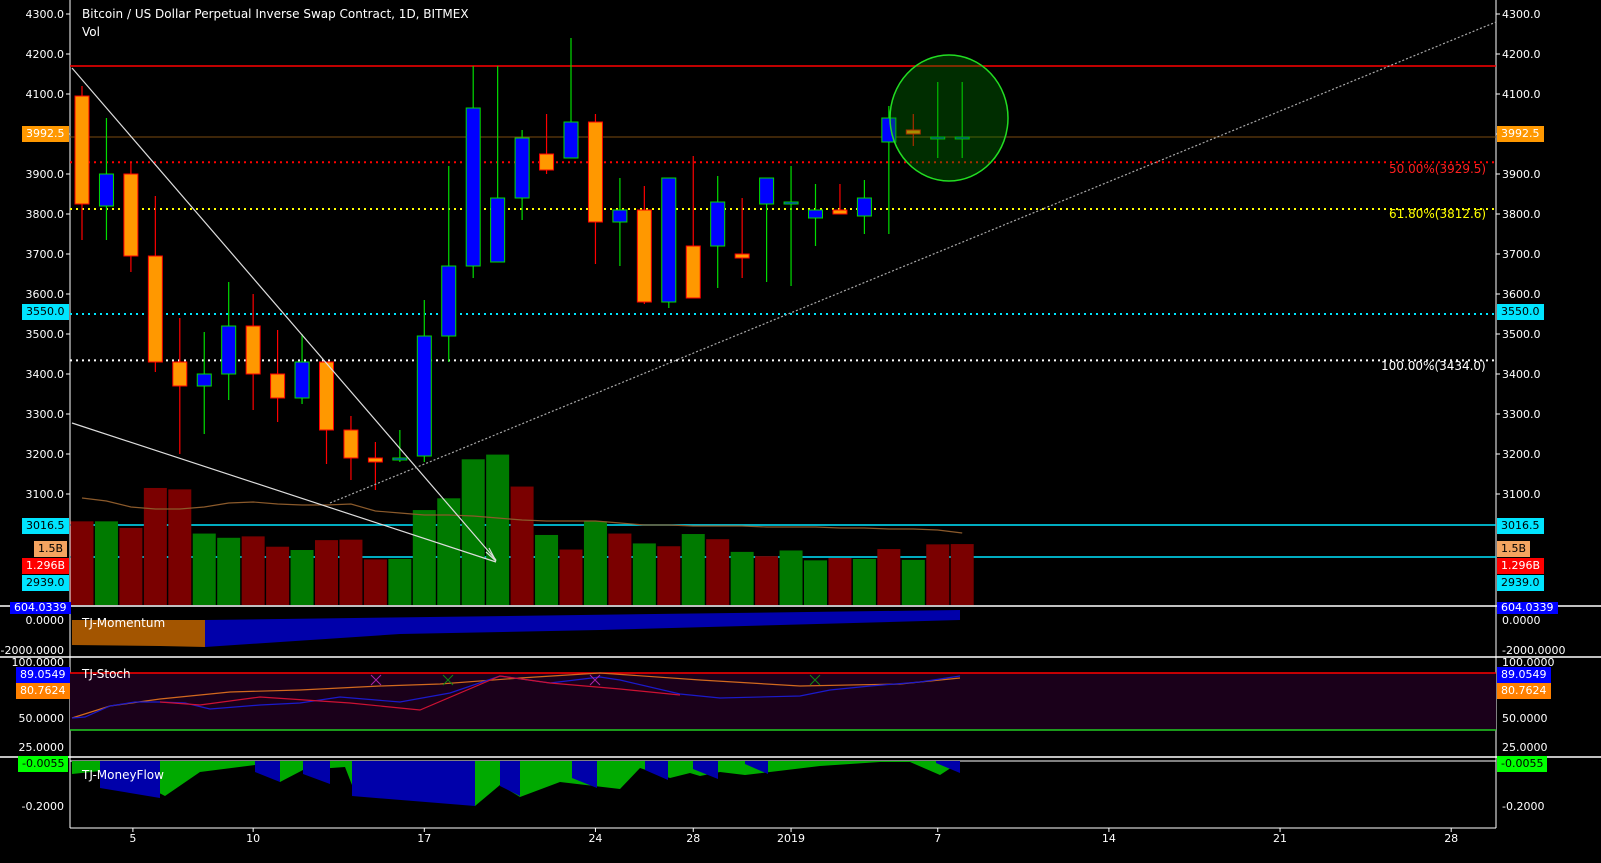 The height and width of the screenshot is (863, 1601). What do you see at coordinates (32, 650) in the screenshot?
I see `momentum-tick: -2000.0000` at bounding box center [32, 650].